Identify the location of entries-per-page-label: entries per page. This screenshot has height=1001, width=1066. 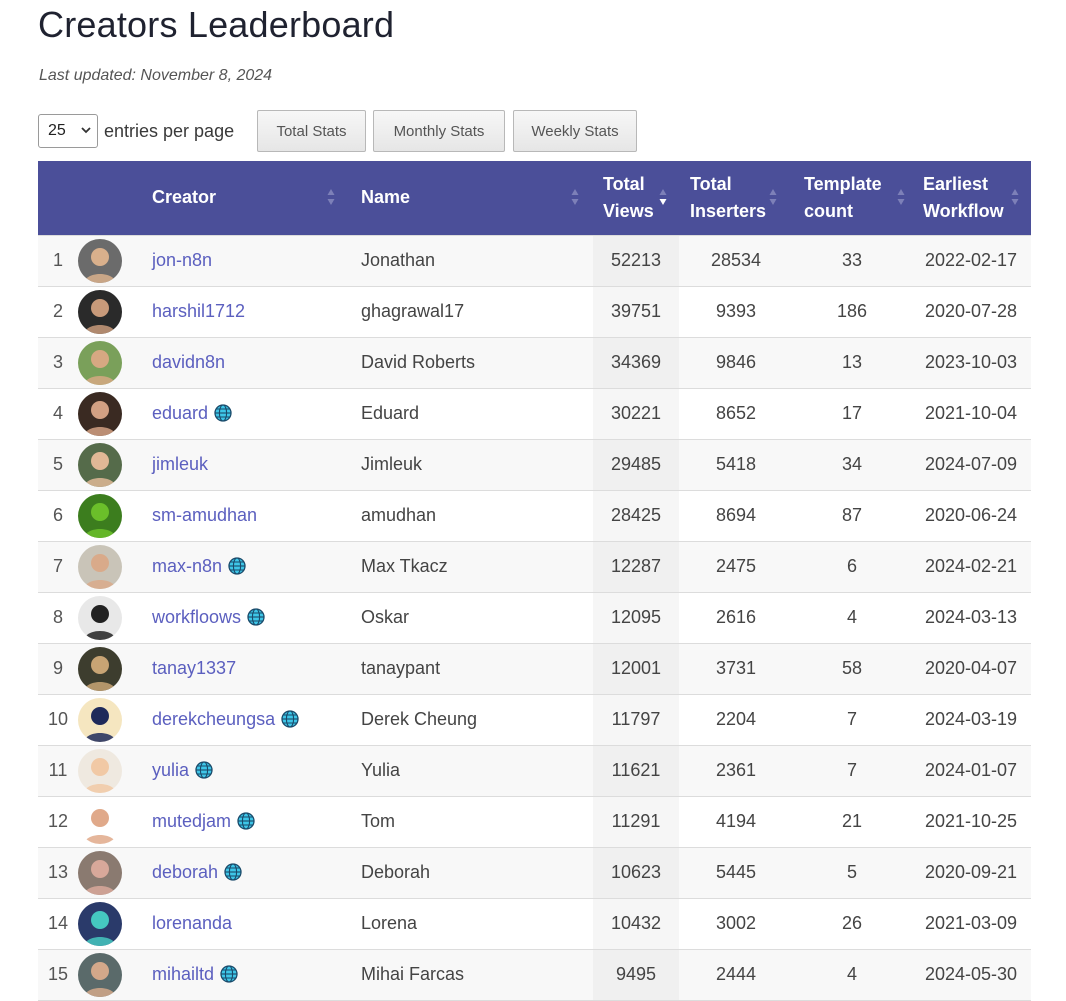
(169, 131).